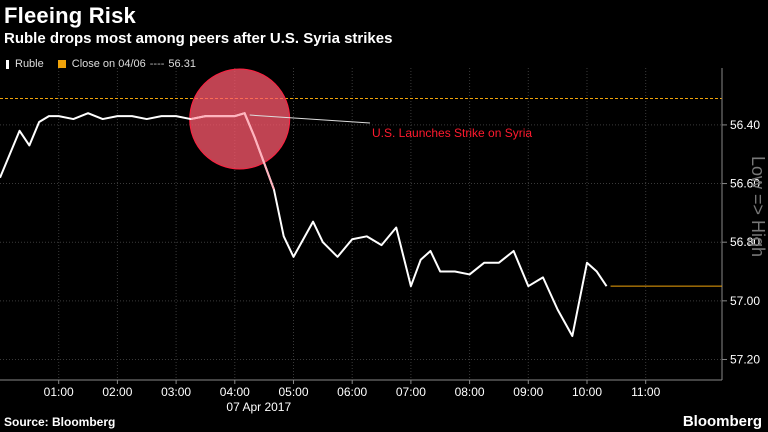 The image size is (768, 432). I want to click on x-tick-label: 08:00, so click(470, 392).